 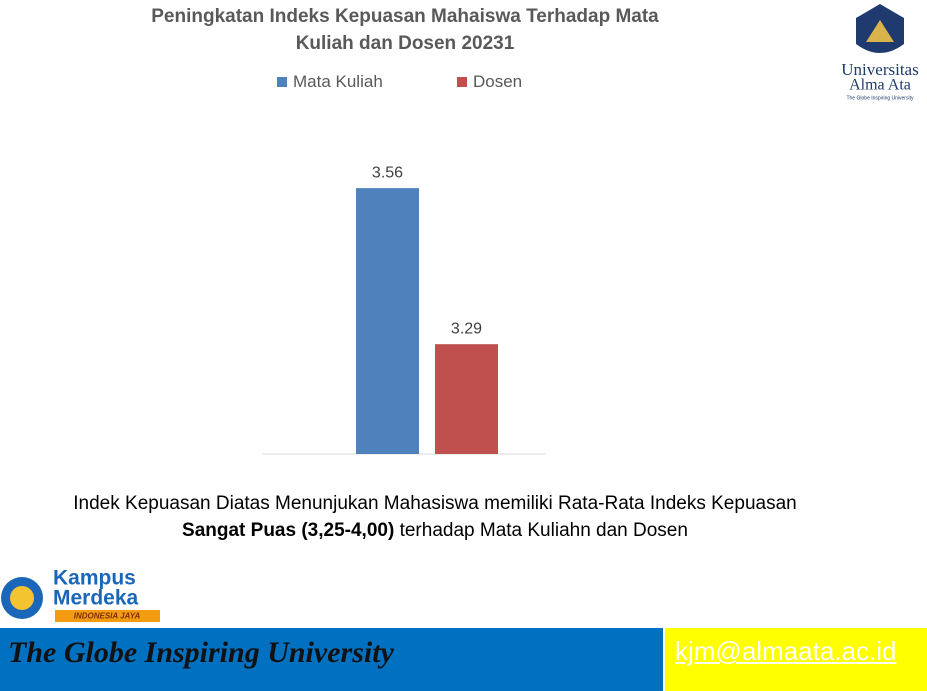 I want to click on badge: Kampus Merdeka INDONESIA JAYA, so click(x=80, y=594).